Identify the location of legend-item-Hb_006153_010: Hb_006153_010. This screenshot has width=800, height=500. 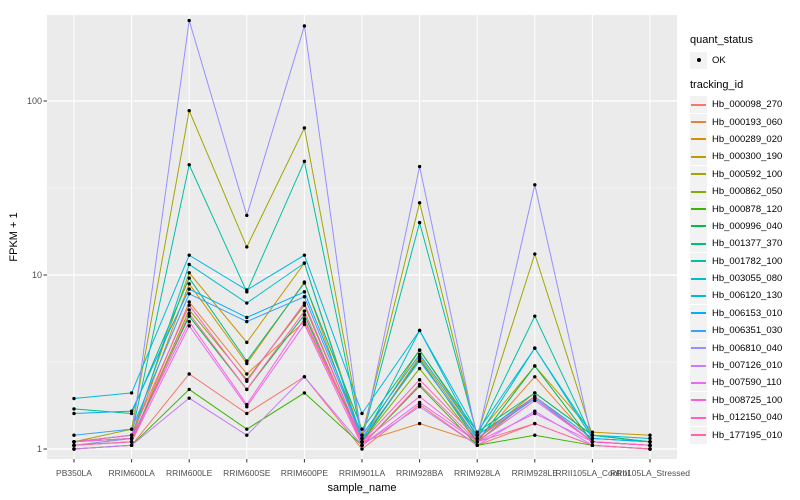
(744, 313).